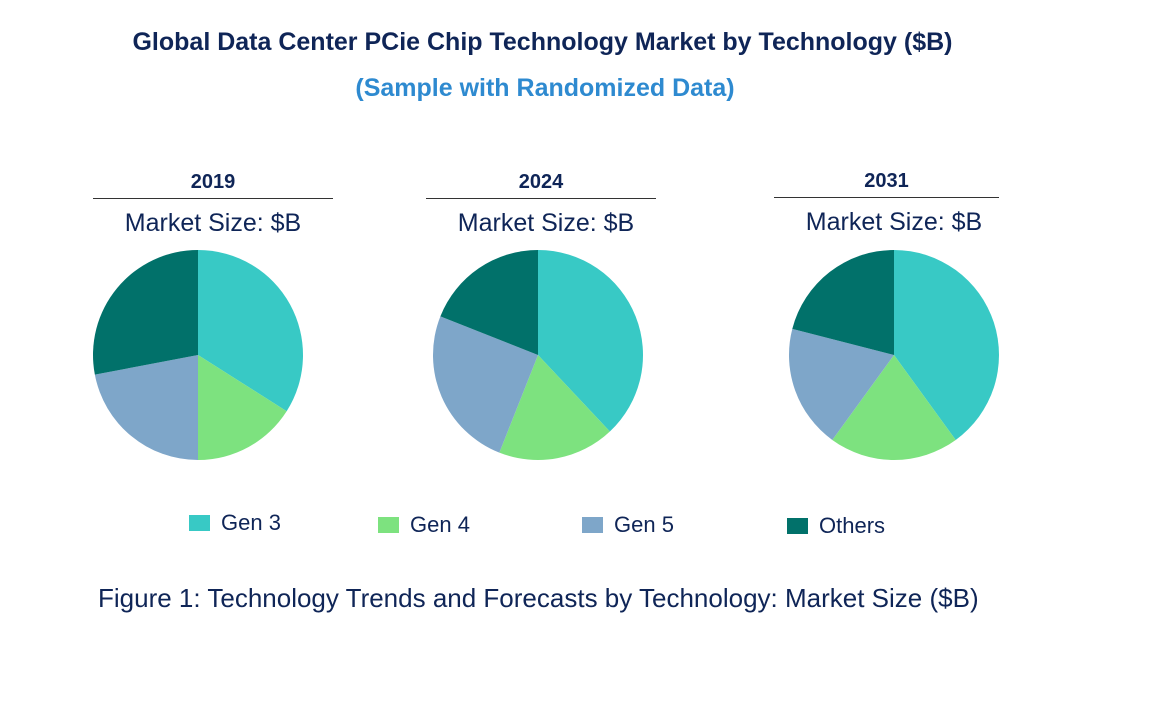 This screenshot has height=711, width=1170. I want to click on legend-label: Others, so click(852, 525).